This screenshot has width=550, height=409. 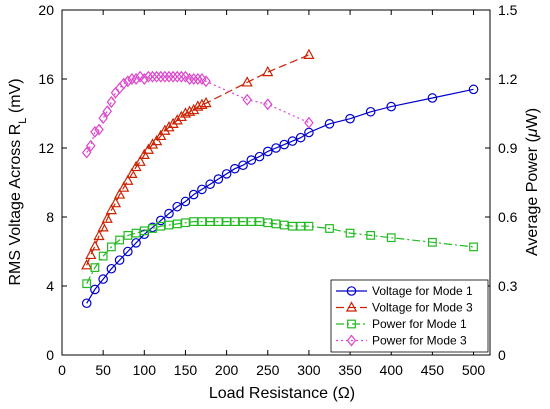 What do you see at coordinates (508, 286) in the screenshot?
I see `right-y-tick-label: 0.3` at bounding box center [508, 286].